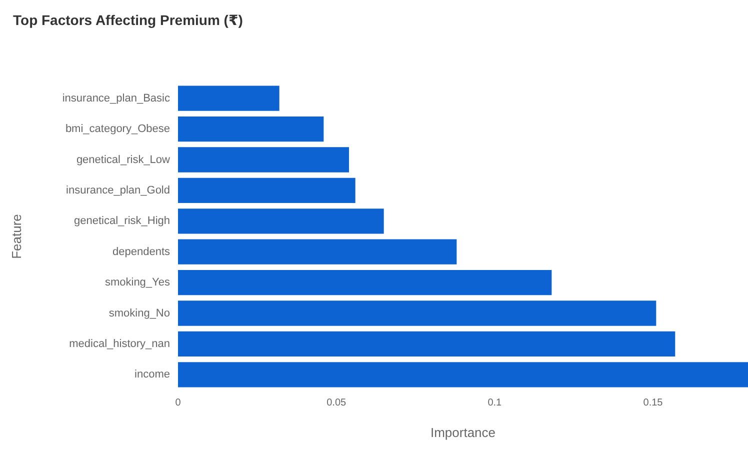 Image resolution: width=748 pixels, height=452 pixels. What do you see at coordinates (152, 374) in the screenshot?
I see `y-tick-label: income` at bounding box center [152, 374].